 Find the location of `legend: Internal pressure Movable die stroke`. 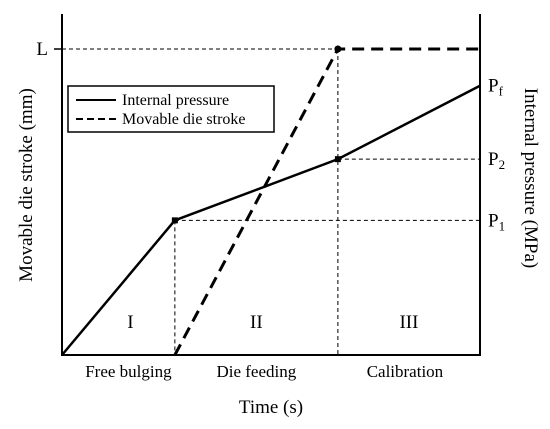

legend: Internal pressure Movable die stroke is located at coordinates (171, 109).